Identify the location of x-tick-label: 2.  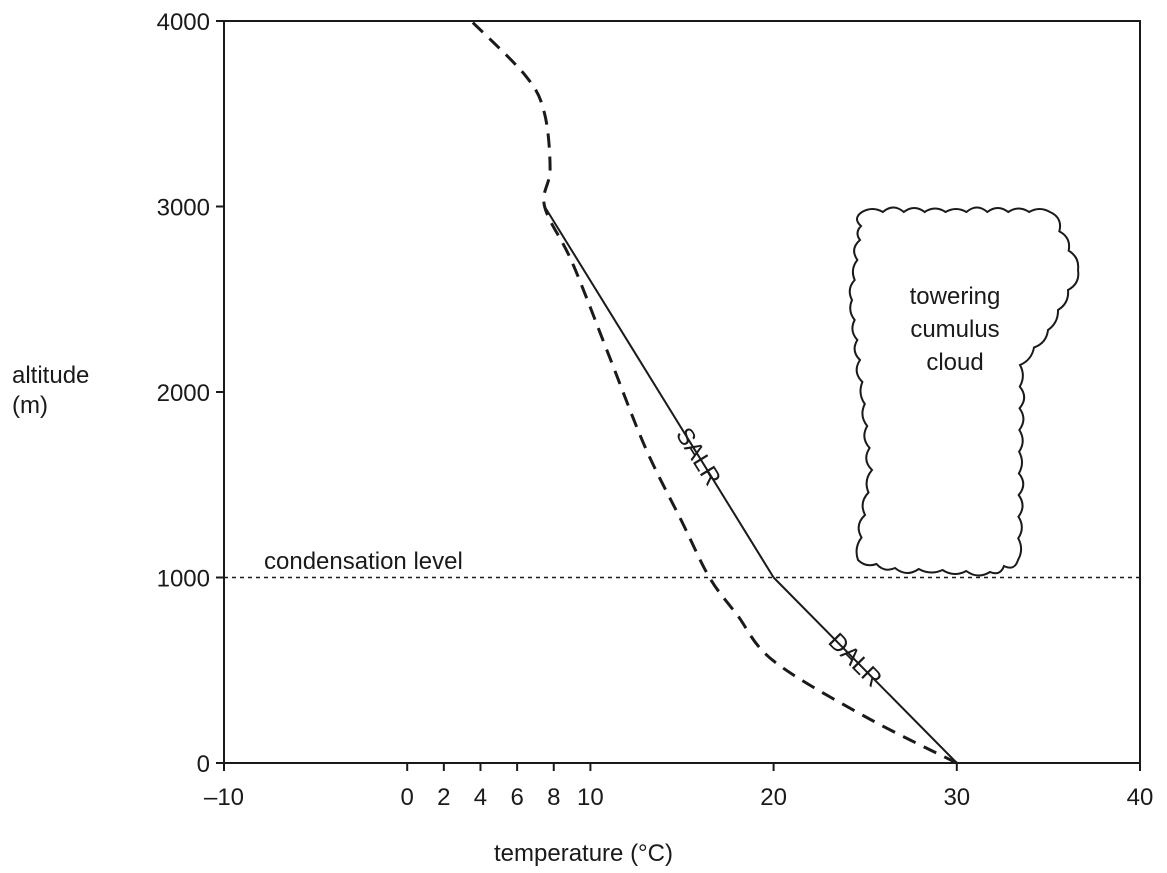
(443, 797).